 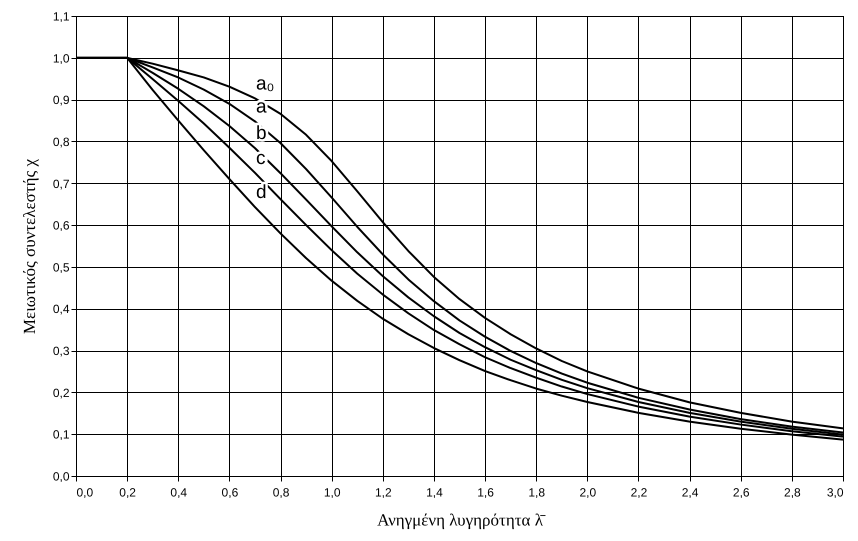 I want to click on y-axis-title: Μειωτικός συντελεστής χ, so click(x=29, y=246).